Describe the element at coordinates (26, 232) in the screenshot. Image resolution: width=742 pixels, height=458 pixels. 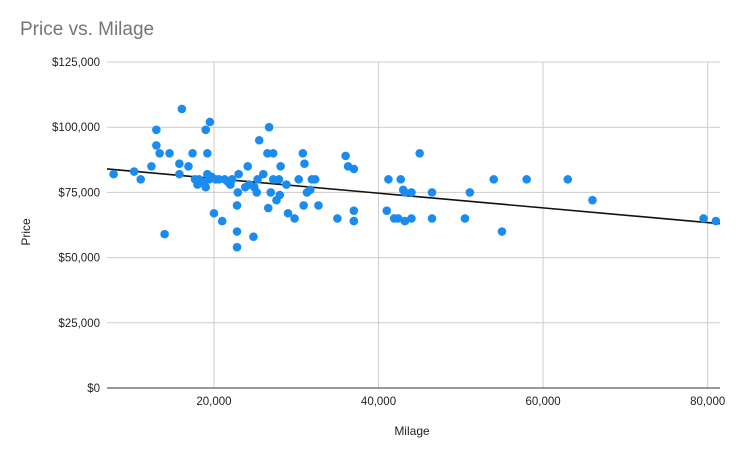
I see `y-axis-title: Price` at that location.